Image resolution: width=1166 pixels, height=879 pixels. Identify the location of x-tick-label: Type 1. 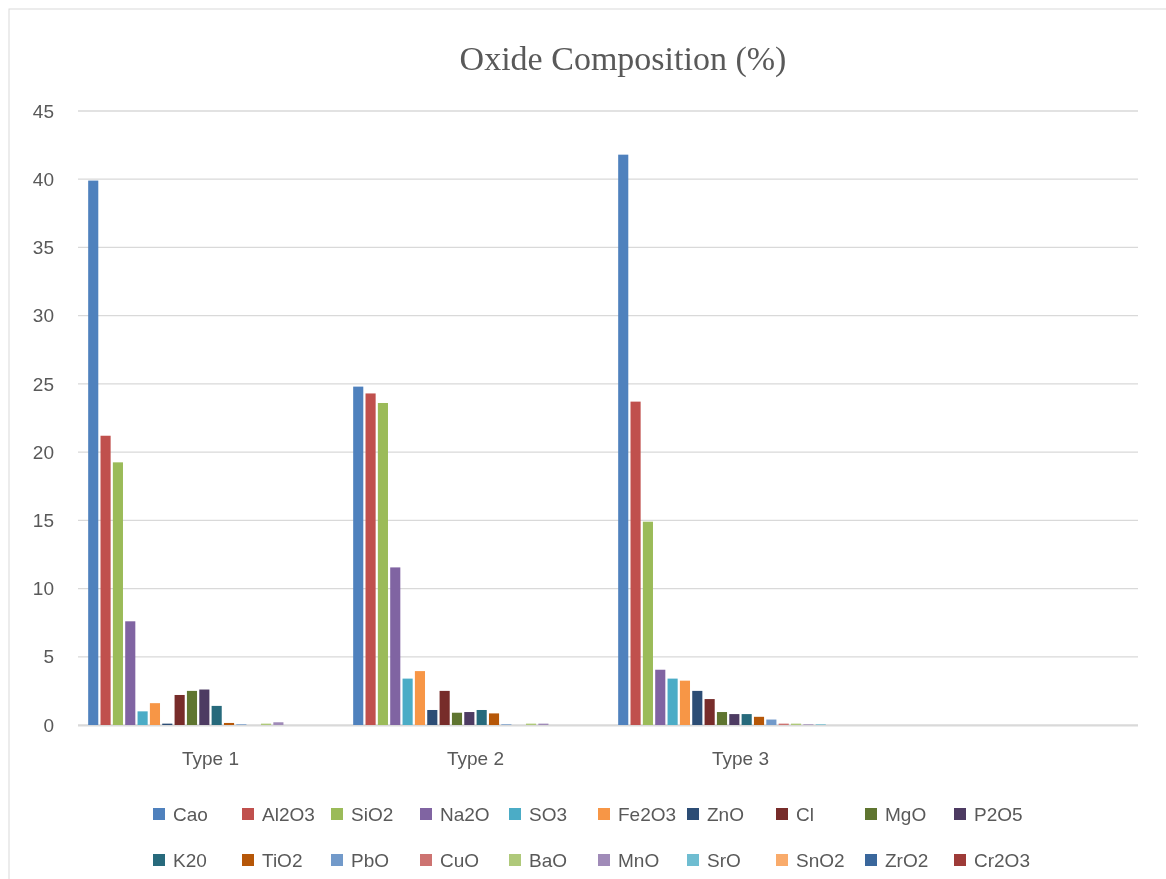
(210, 758).